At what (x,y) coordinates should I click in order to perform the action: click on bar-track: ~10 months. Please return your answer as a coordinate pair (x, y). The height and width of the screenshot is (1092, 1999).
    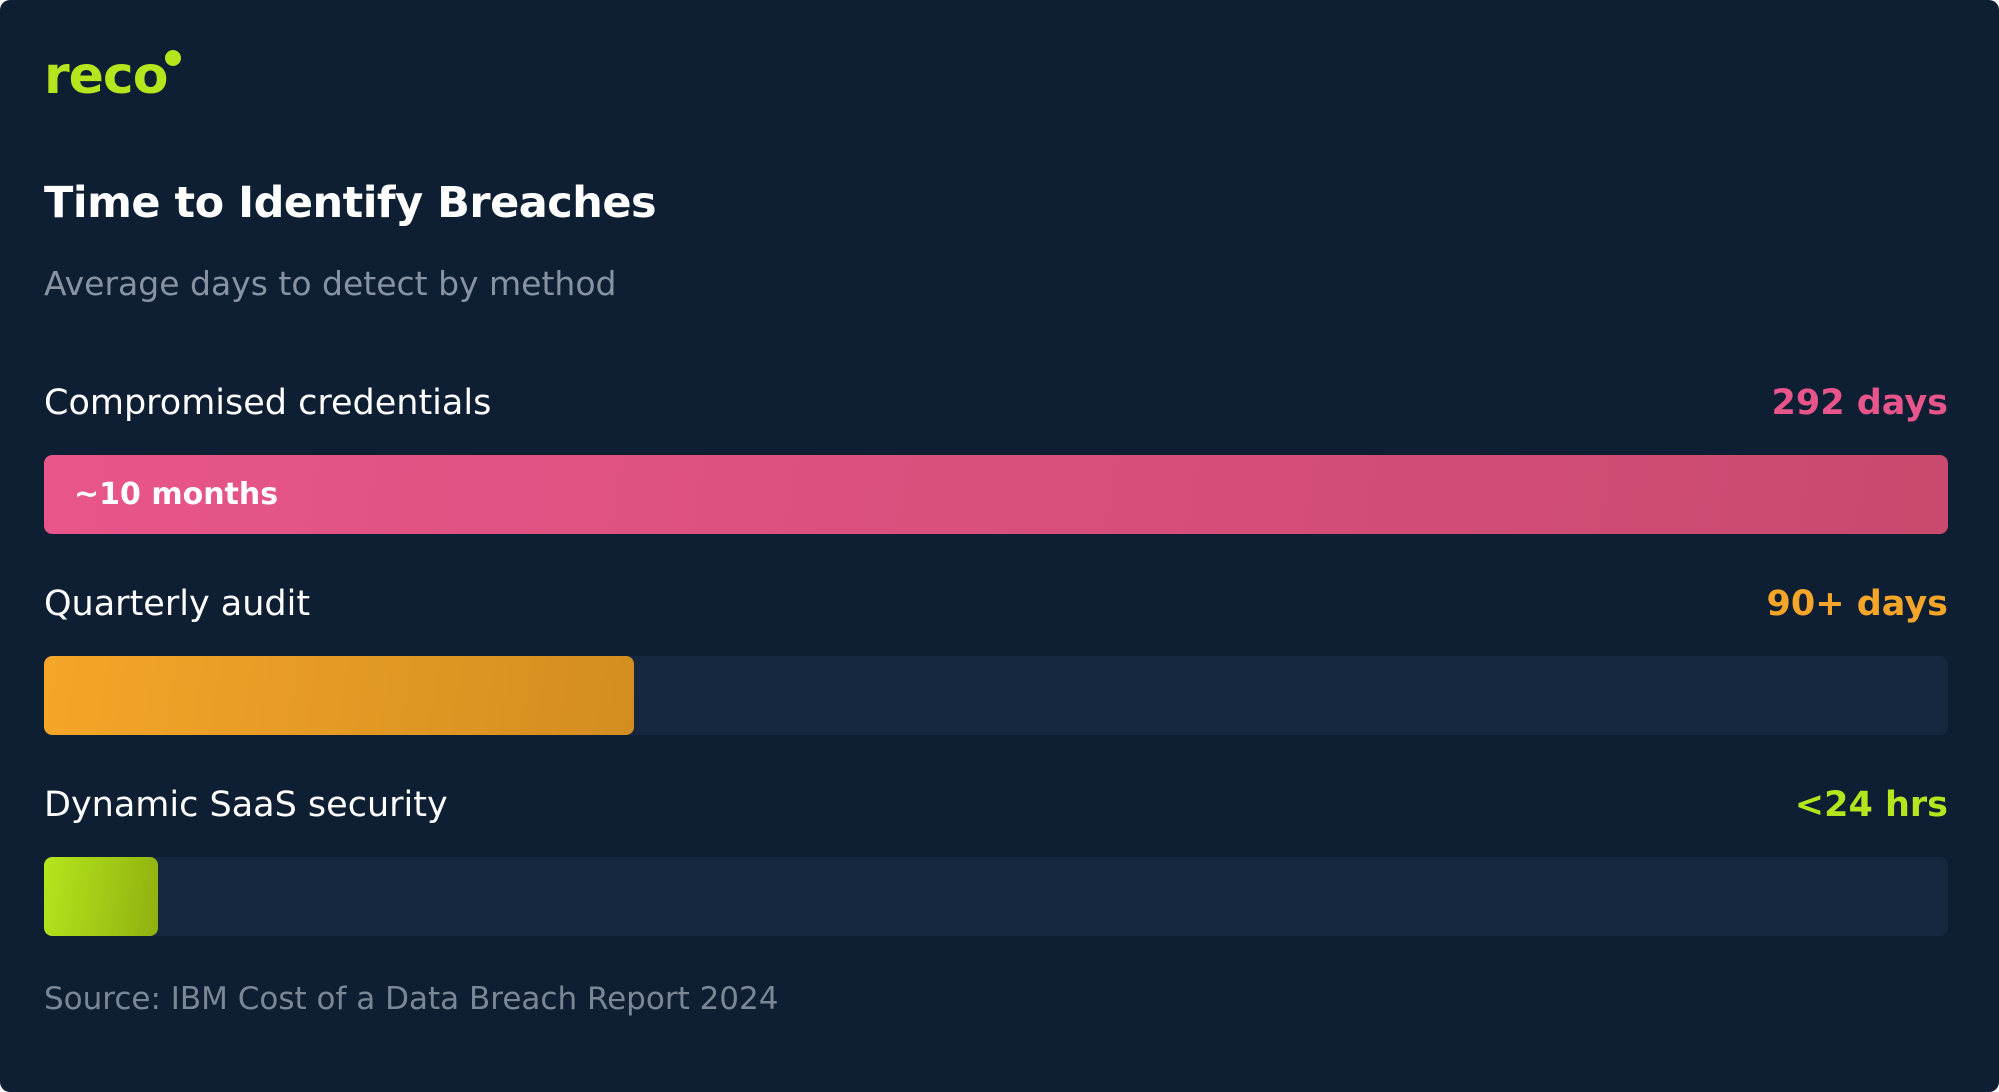
    Looking at the image, I should click on (996, 494).